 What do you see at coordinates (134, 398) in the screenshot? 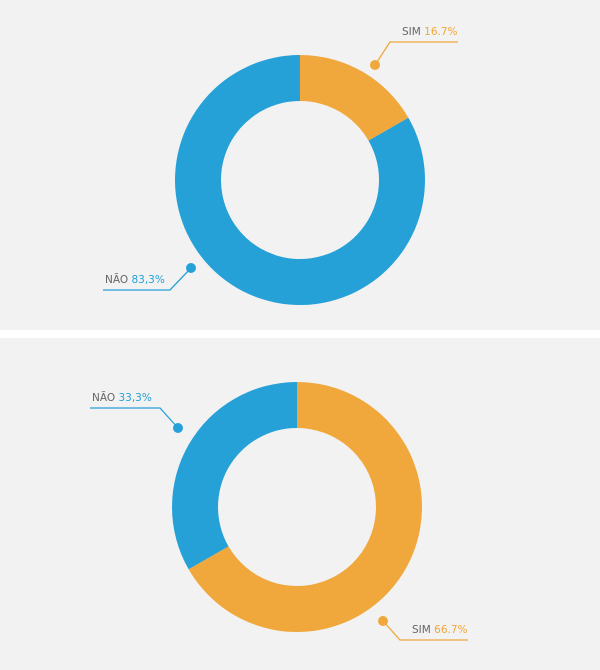
I see `value-label: 33,3%` at bounding box center [134, 398].